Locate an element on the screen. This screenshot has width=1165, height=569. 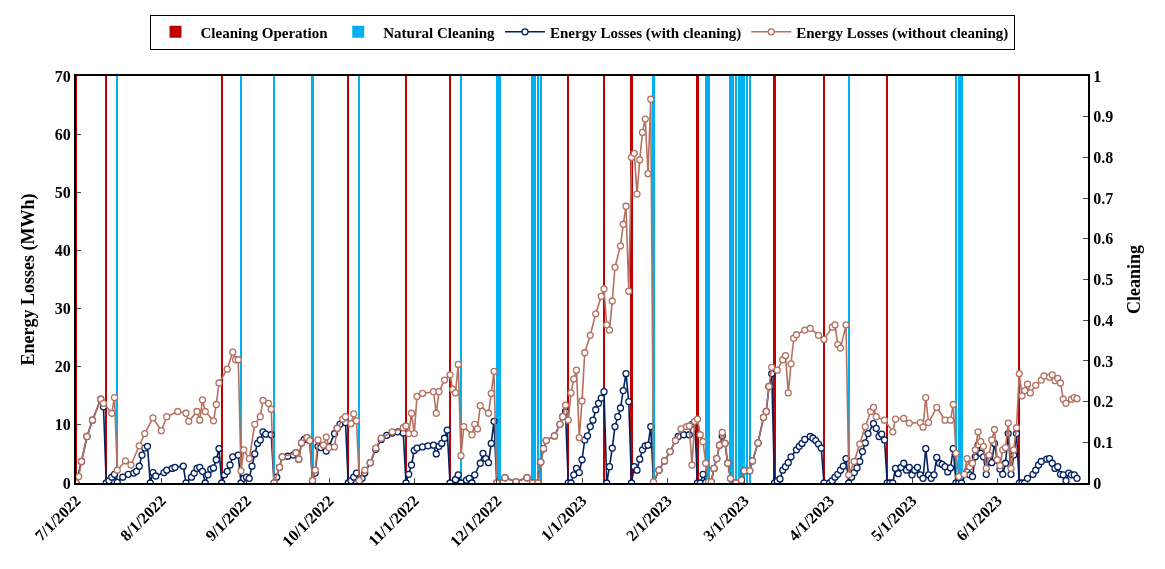
y2-tick-label: 0 is located at coordinates (1097, 483).